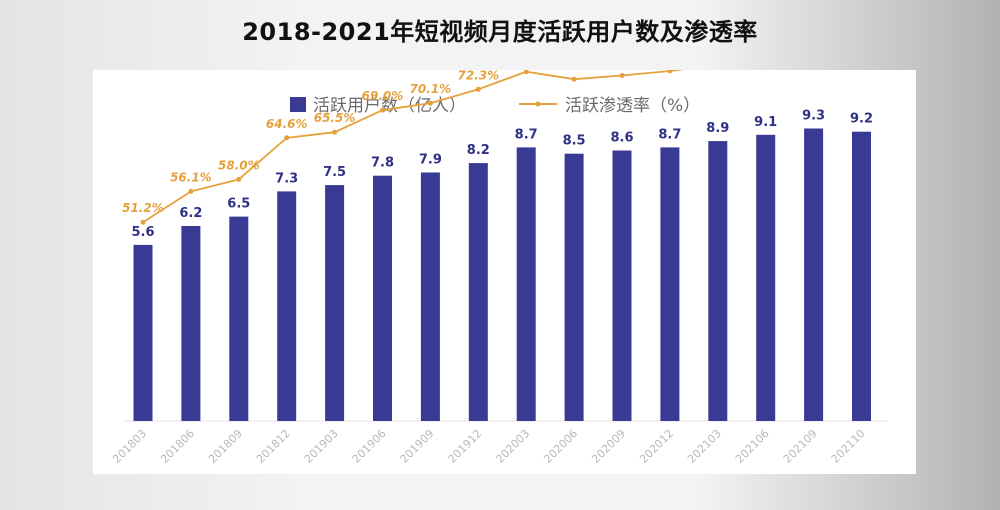 This screenshot has height=510, width=1000. I want to click on chart-legend: 活跃用户数（亿人） 活跃渗透率（%）, so click(495, 106).